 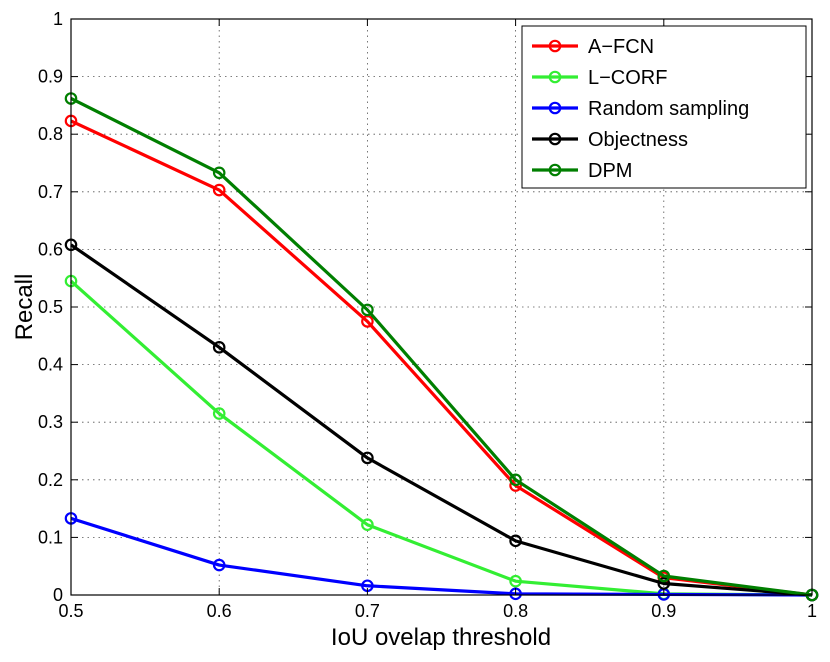 I want to click on legend-label: Objectness, so click(x=638, y=140).